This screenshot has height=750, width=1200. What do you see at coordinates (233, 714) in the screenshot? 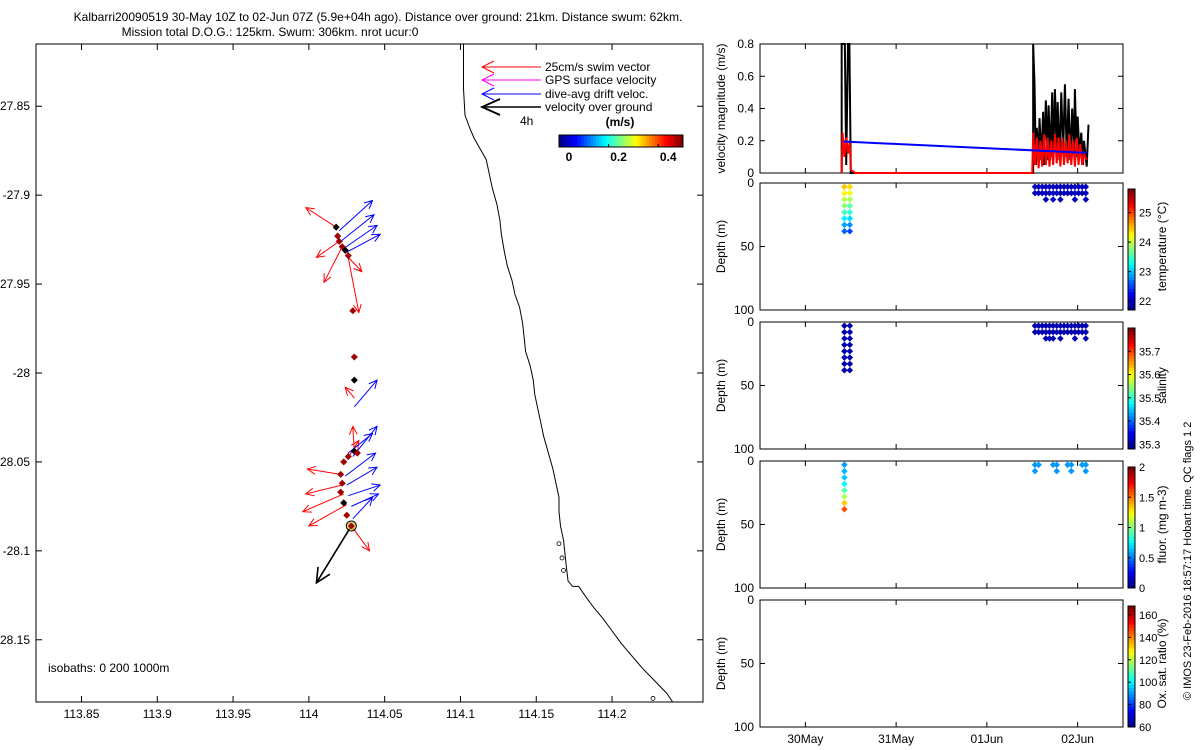
I see `map-x-tick-label: 113.95` at bounding box center [233, 714].